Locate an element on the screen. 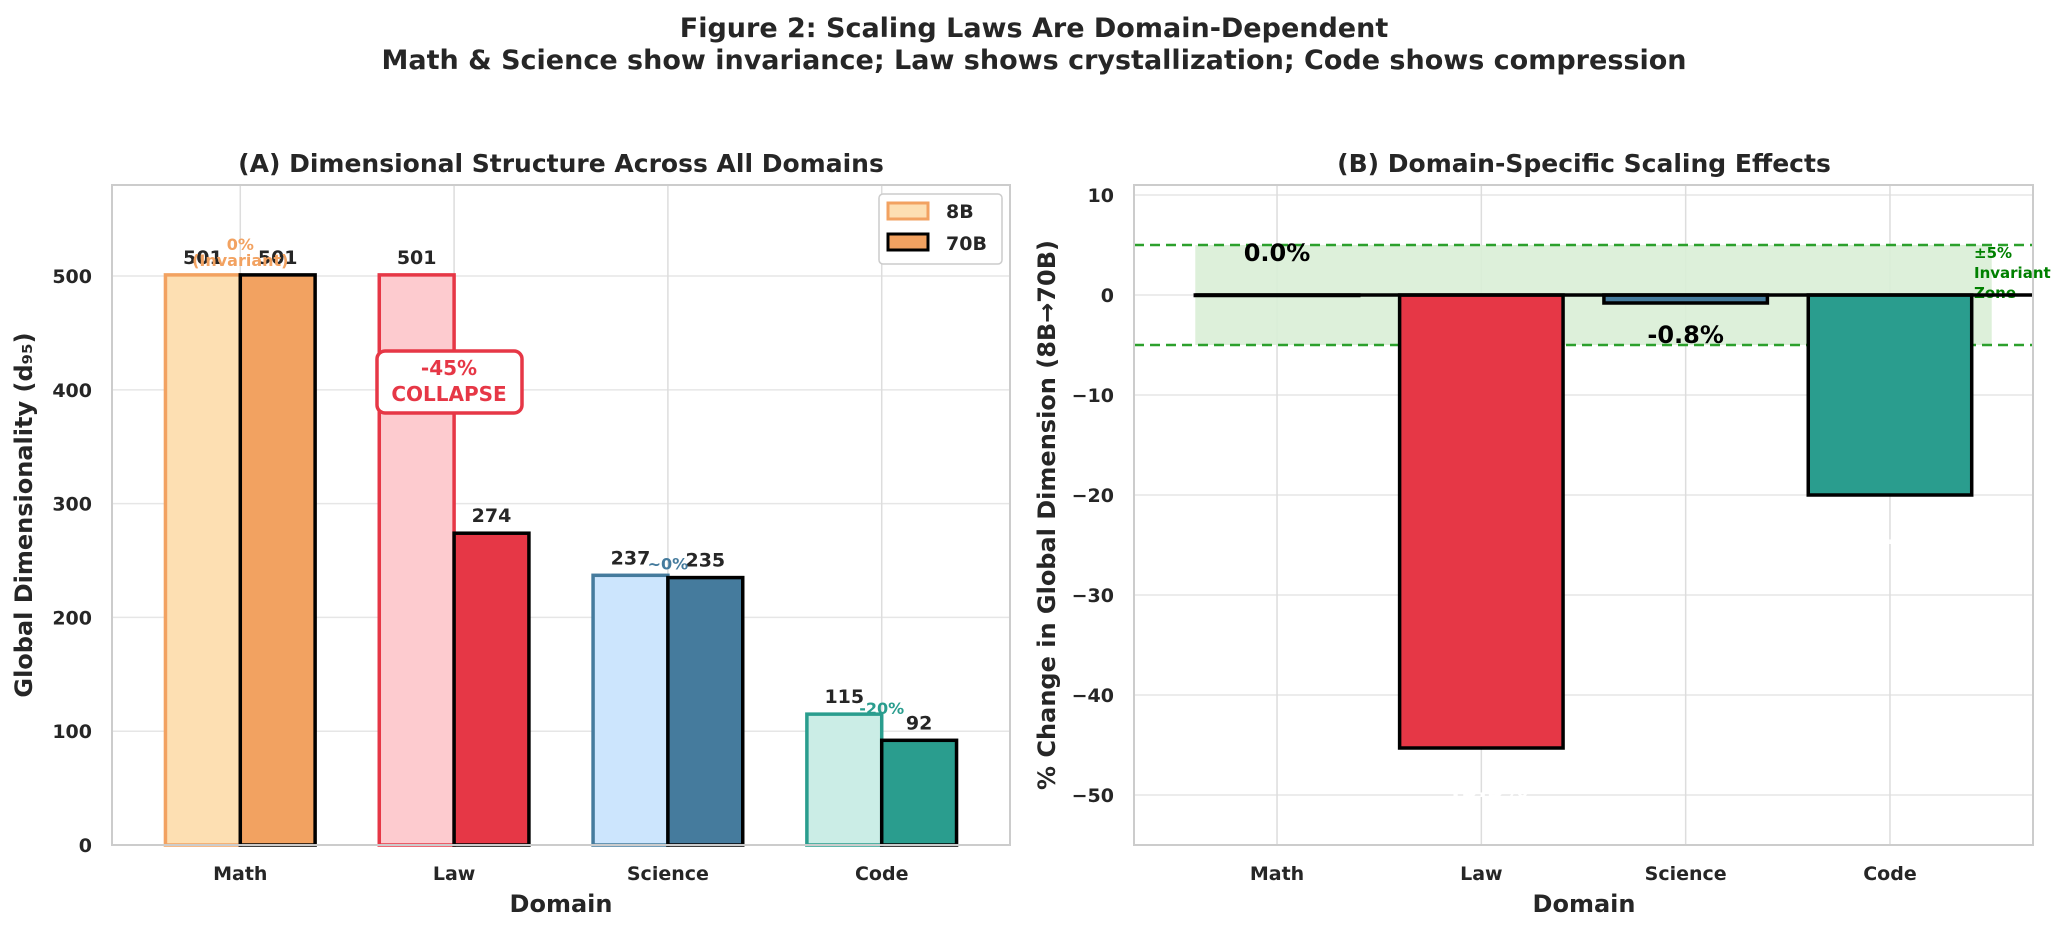 The width and height of the screenshot is (2069, 932). value-label-70b-science: 235 is located at coordinates (705, 561).